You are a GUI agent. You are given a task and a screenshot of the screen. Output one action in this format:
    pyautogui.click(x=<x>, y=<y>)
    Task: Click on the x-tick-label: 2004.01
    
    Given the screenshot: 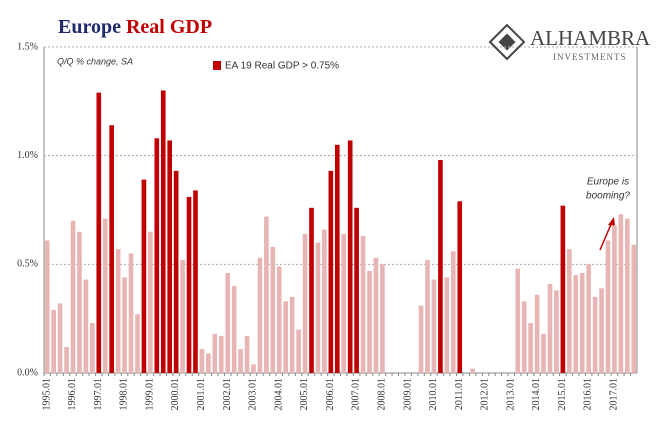 What is the action you would take?
    pyautogui.click(x=278, y=394)
    